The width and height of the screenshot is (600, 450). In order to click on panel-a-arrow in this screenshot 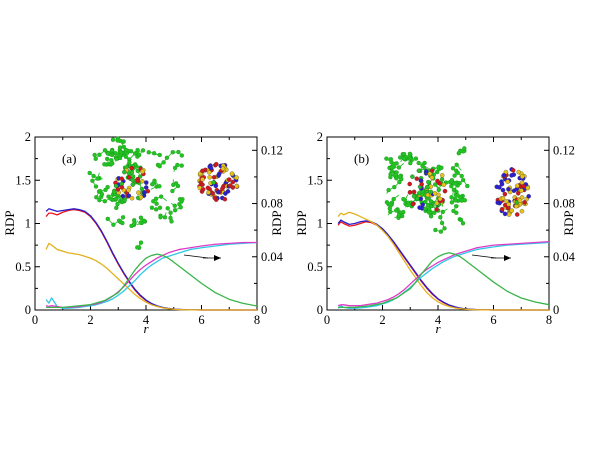, I will do `click(202, 257)`.